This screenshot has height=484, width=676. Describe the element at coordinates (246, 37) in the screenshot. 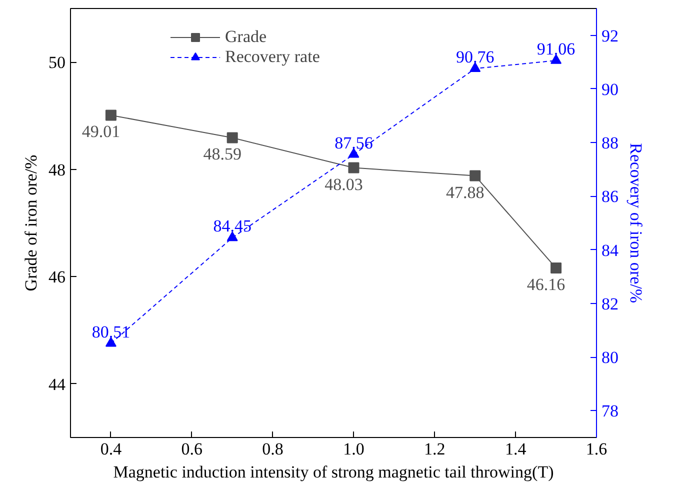

I see `legend-label: Grade` at that location.